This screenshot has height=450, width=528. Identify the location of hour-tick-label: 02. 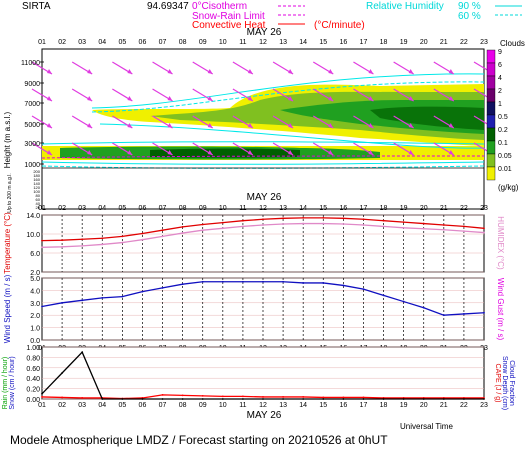
(62, 405).